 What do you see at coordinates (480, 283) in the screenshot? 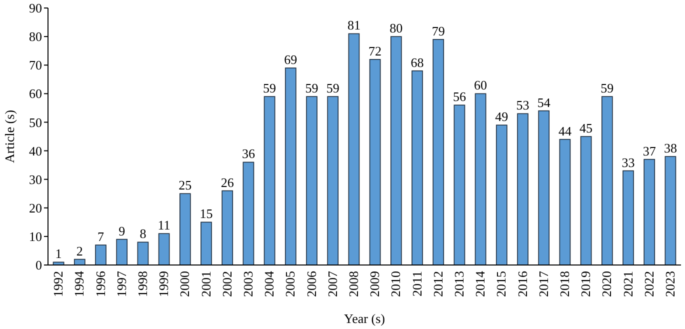
I see `x-tick-label: 2014` at bounding box center [480, 283].